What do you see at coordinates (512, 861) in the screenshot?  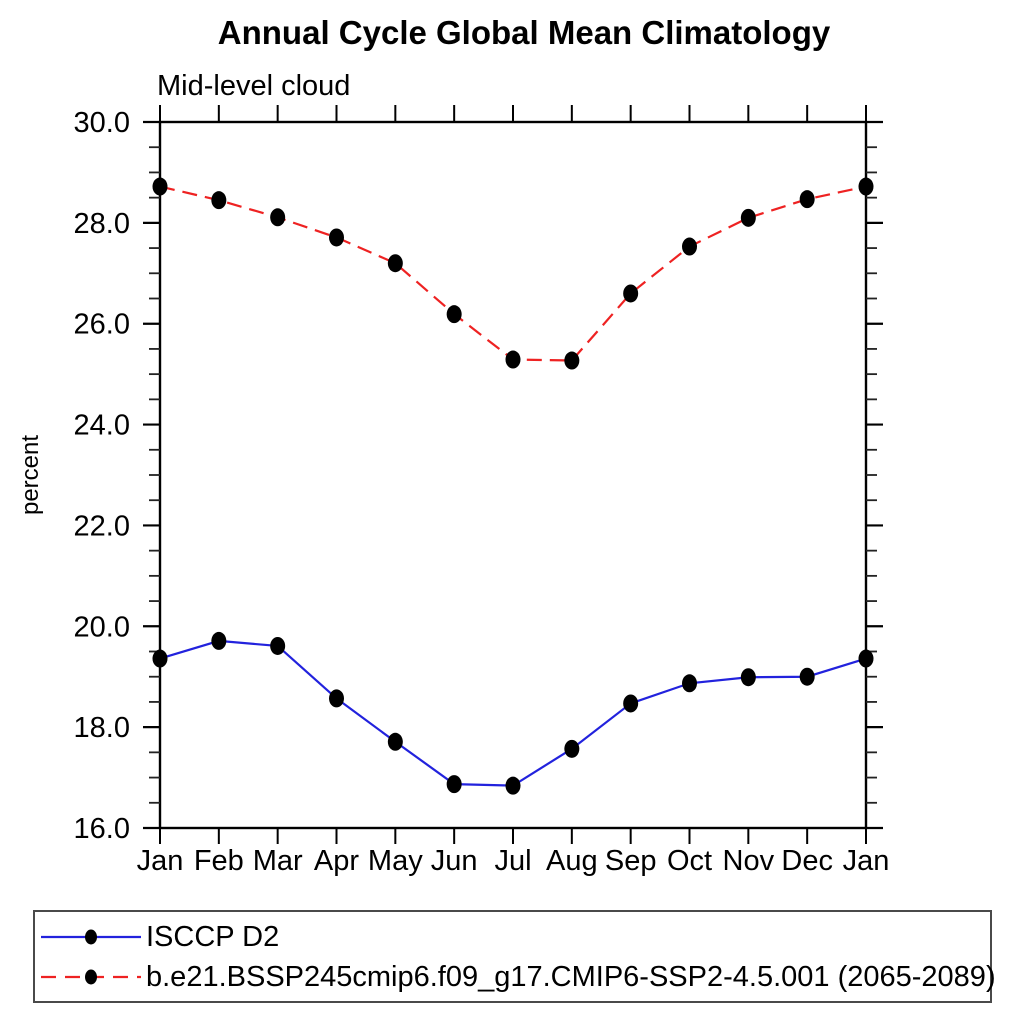 I see `x-tick-label: Jul` at bounding box center [512, 861].